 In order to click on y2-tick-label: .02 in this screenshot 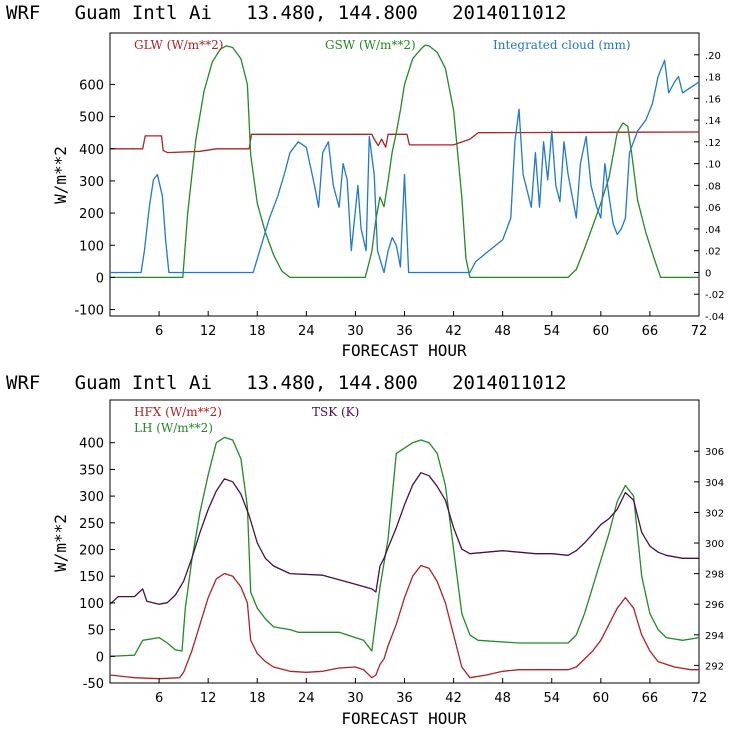, I will do `click(713, 252)`.